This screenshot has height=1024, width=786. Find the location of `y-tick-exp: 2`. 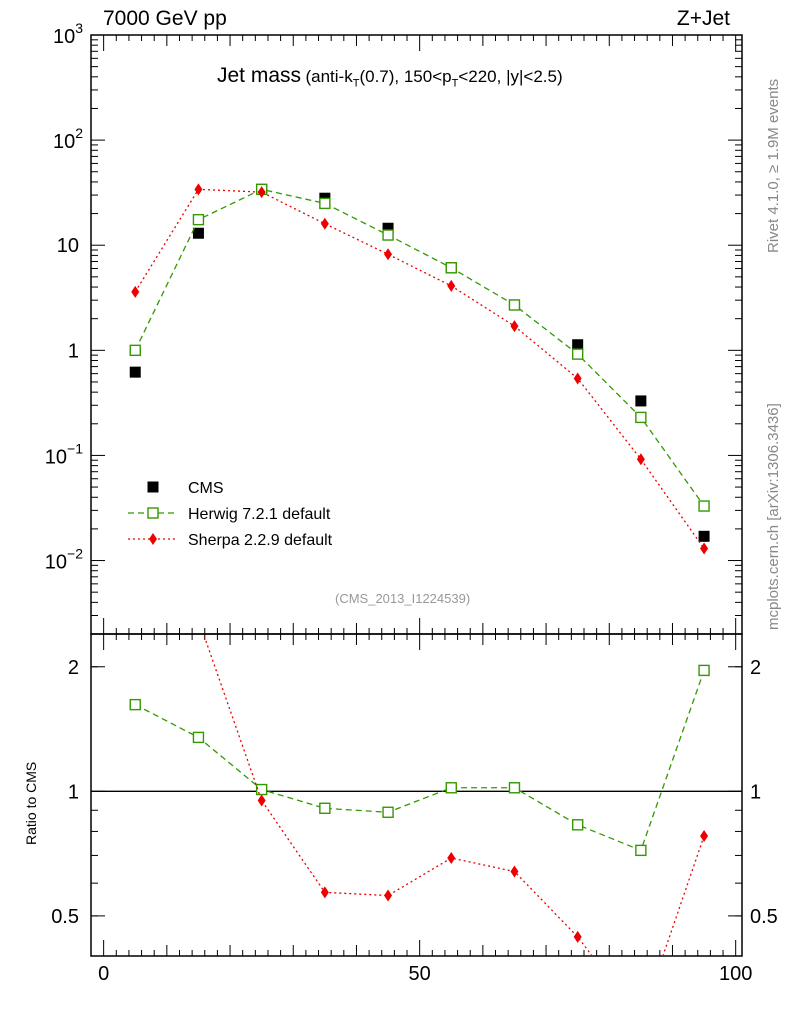

y-tick-exp: 2 is located at coordinates (79, 133).